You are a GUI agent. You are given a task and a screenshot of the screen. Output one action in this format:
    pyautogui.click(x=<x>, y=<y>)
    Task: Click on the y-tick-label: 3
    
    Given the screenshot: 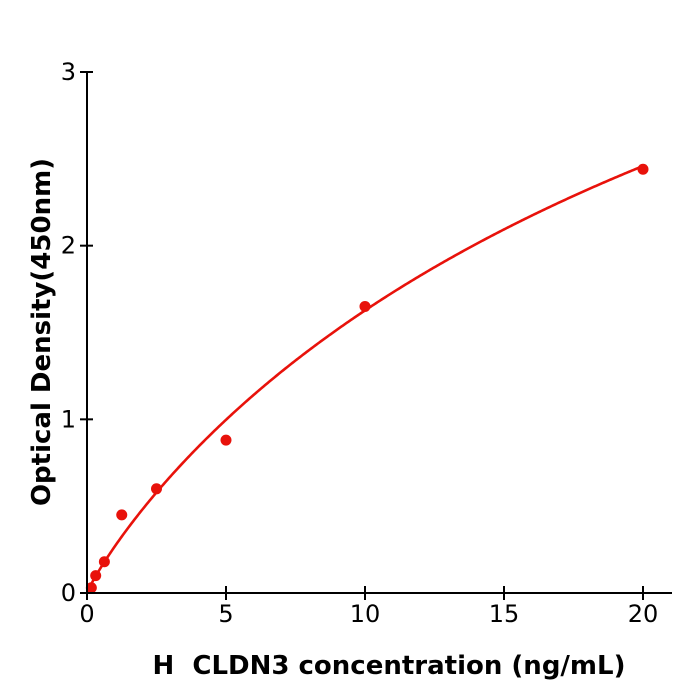 What is the action you would take?
    pyautogui.click(x=68, y=72)
    